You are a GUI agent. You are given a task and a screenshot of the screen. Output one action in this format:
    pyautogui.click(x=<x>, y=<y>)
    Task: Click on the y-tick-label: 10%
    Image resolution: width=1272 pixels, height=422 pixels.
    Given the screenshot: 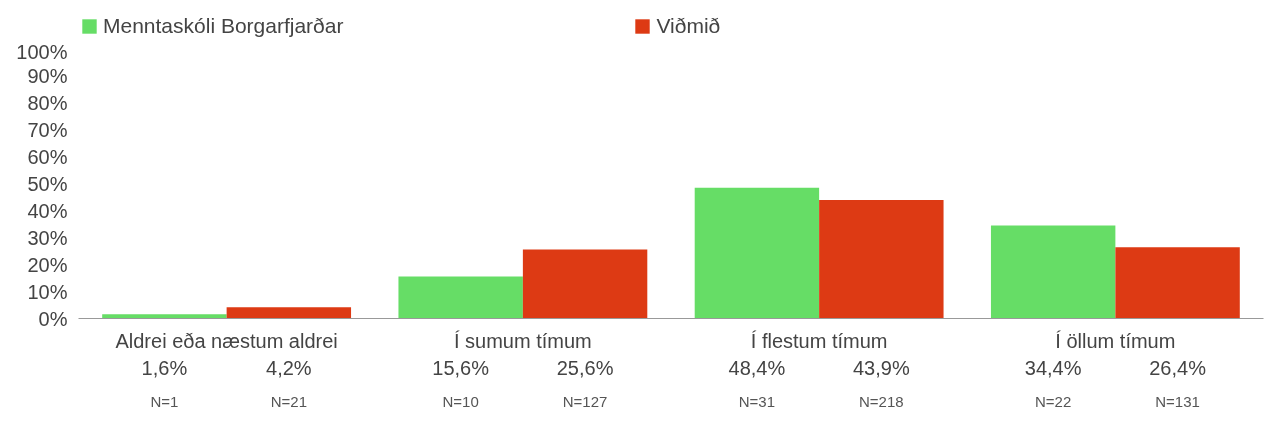 What is the action you would take?
    pyautogui.click(x=47, y=291)
    